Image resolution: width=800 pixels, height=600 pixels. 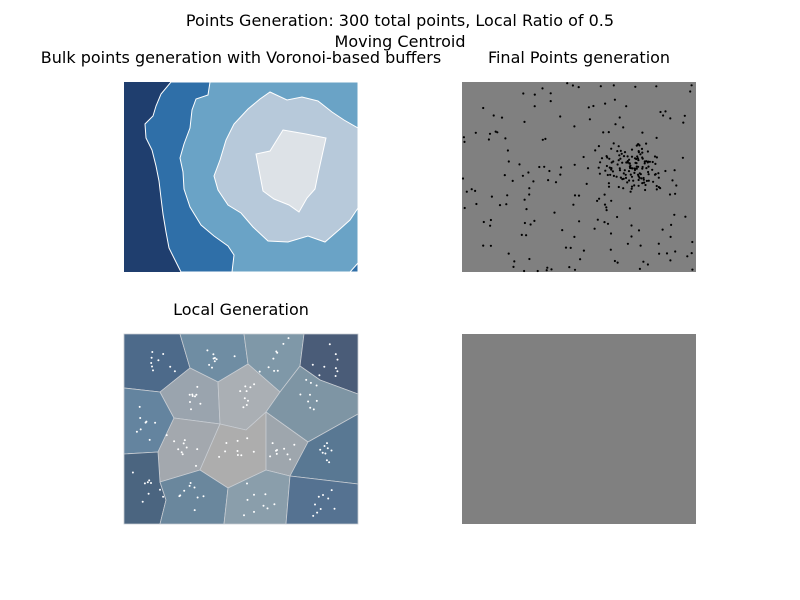 I want to click on local-panel-title: Local Generation, so click(x=241, y=309).